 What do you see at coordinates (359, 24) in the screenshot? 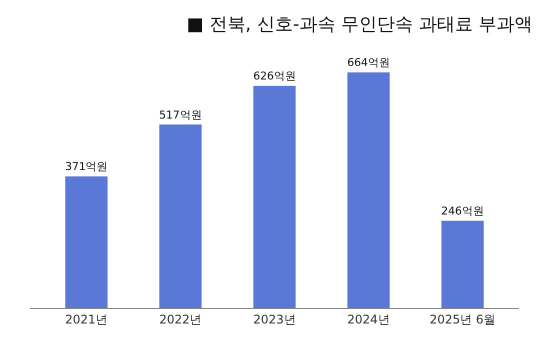
I see `chart-title: ■ 전북, 신호-과속 무인단속 과태료 부과액` at bounding box center [359, 24].